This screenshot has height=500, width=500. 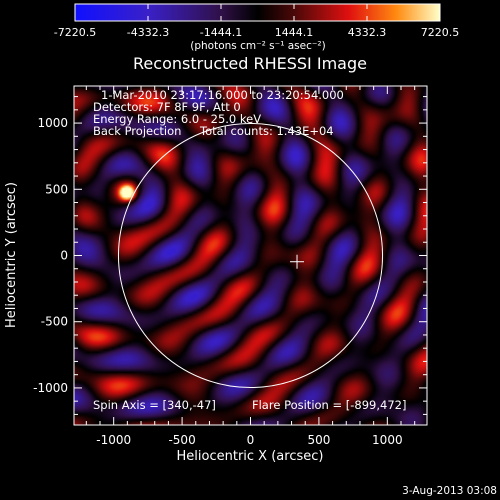 What do you see at coordinates (137, 131) in the screenshot?
I see `annotation-method: Back Projection` at bounding box center [137, 131].